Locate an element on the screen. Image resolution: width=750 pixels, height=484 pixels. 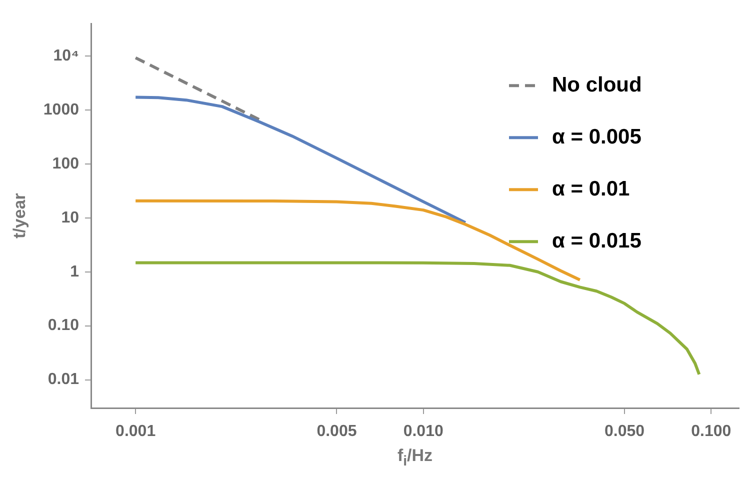
y-tick-label: 0.10 is located at coordinates (64, 325).